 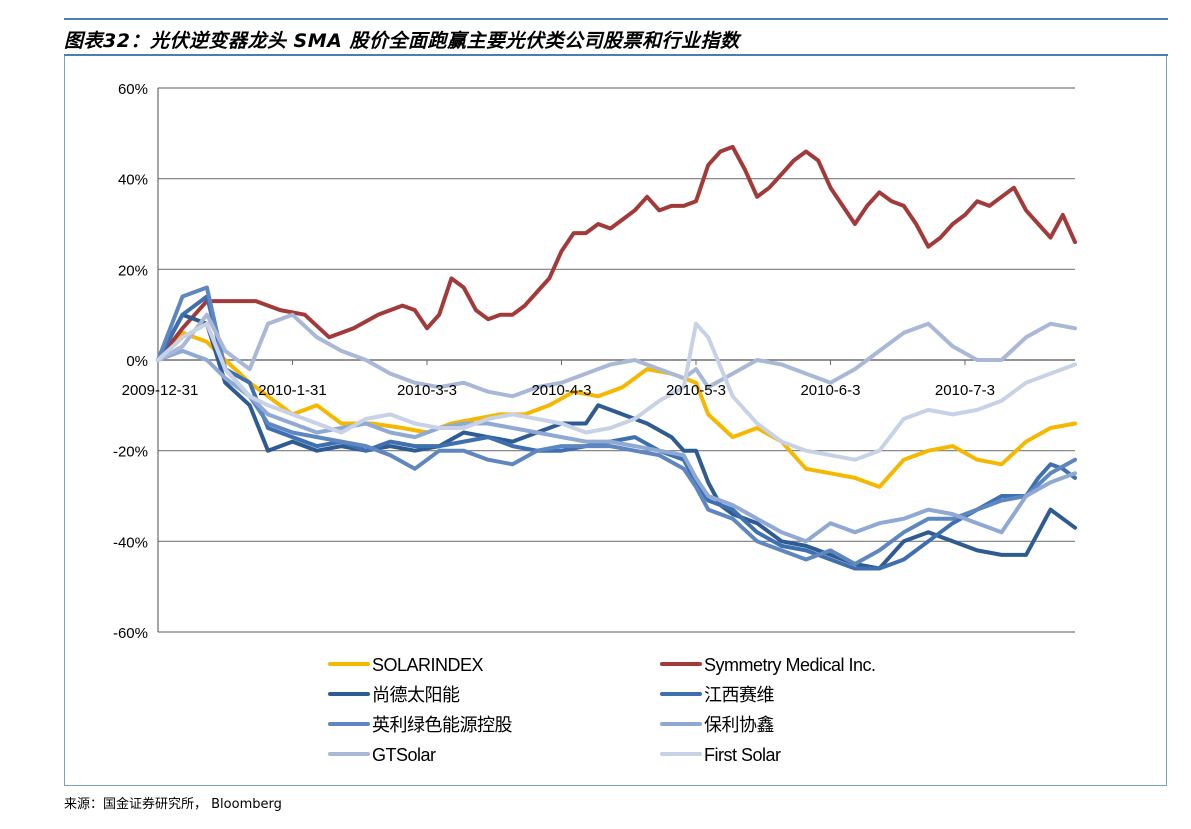 What do you see at coordinates (790, 665) in the screenshot?
I see `legend-label: Symmetry Medical Inc.` at bounding box center [790, 665].